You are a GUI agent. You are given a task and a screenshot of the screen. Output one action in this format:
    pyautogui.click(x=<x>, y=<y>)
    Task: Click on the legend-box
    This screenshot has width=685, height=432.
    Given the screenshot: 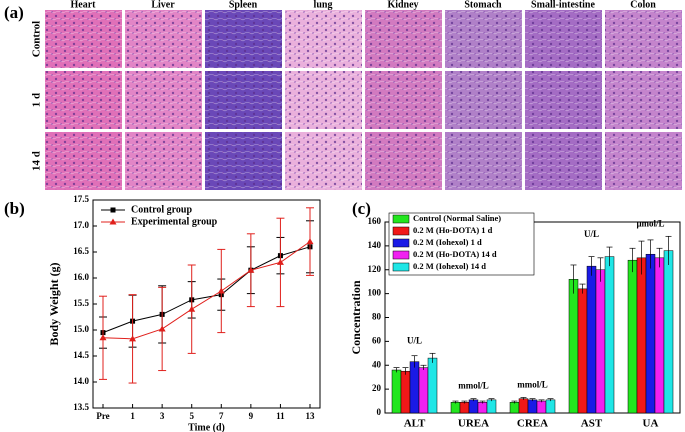 What is the action you would take?
    pyautogui.click(x=461, y=244)
    